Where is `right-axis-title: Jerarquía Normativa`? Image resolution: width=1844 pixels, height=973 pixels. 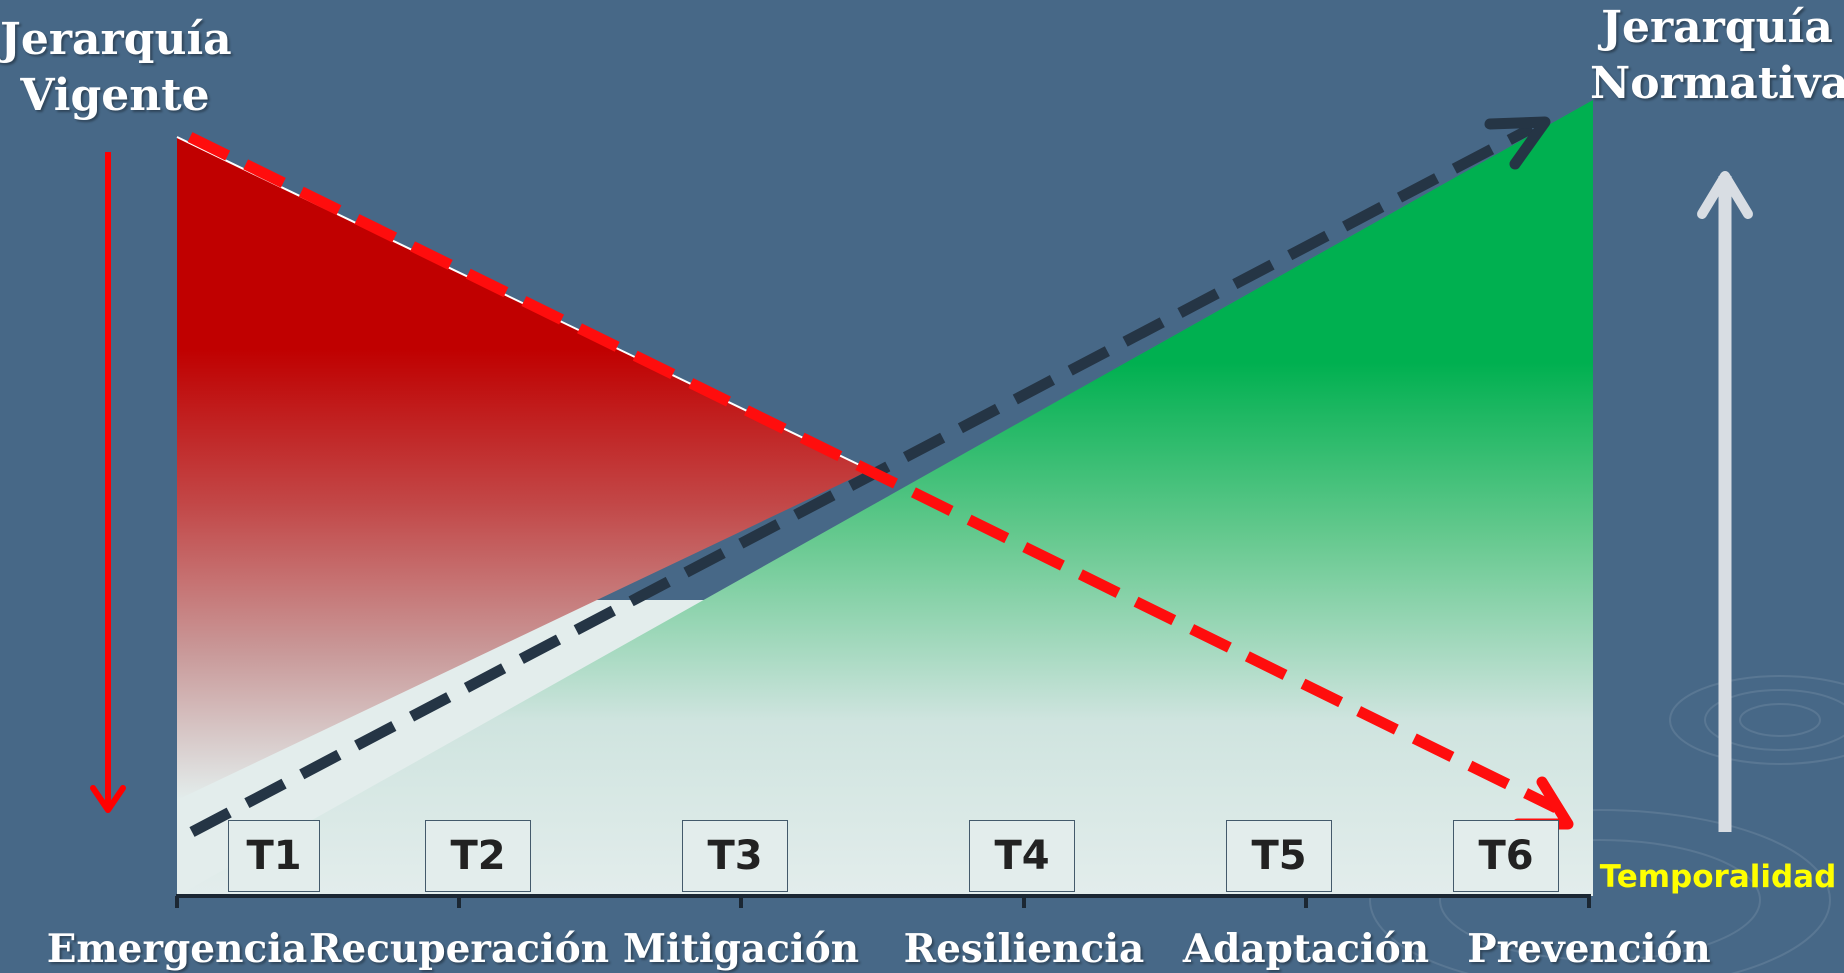
right-axis-title: Jerarquía Normativa is located at coordinates (1717, 55).